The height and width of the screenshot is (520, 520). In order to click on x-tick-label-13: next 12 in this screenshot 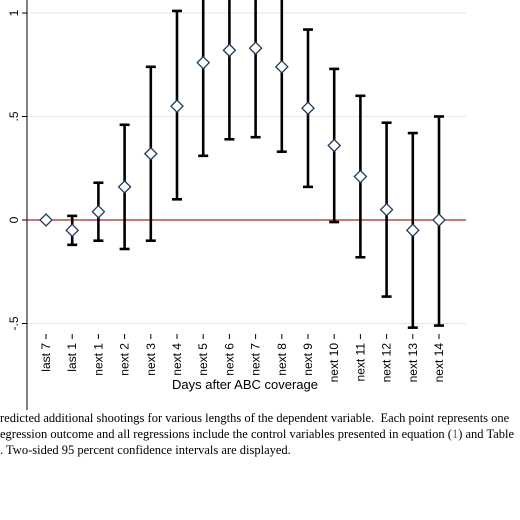, I will do `click(387, 363)`.